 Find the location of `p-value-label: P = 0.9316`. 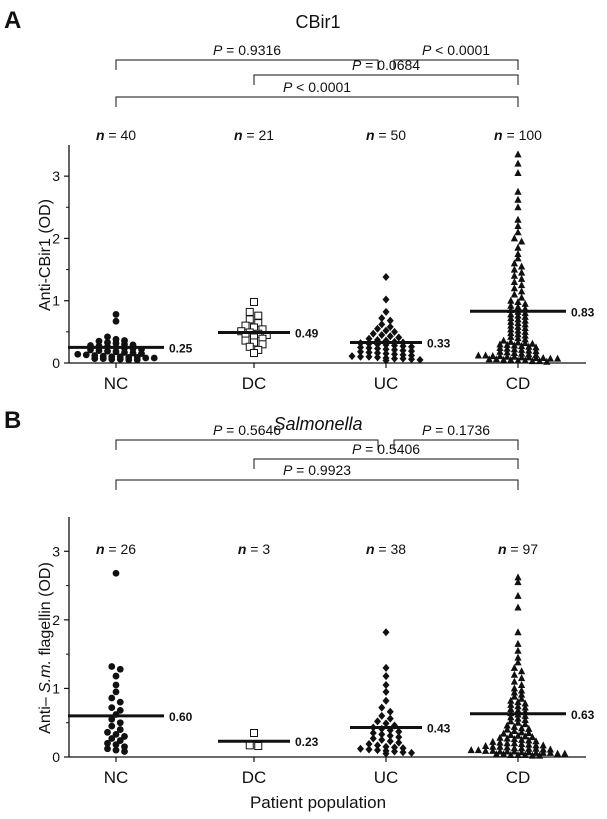

p-value-label: P = 0.9316 is located at coordinates (247, 50).